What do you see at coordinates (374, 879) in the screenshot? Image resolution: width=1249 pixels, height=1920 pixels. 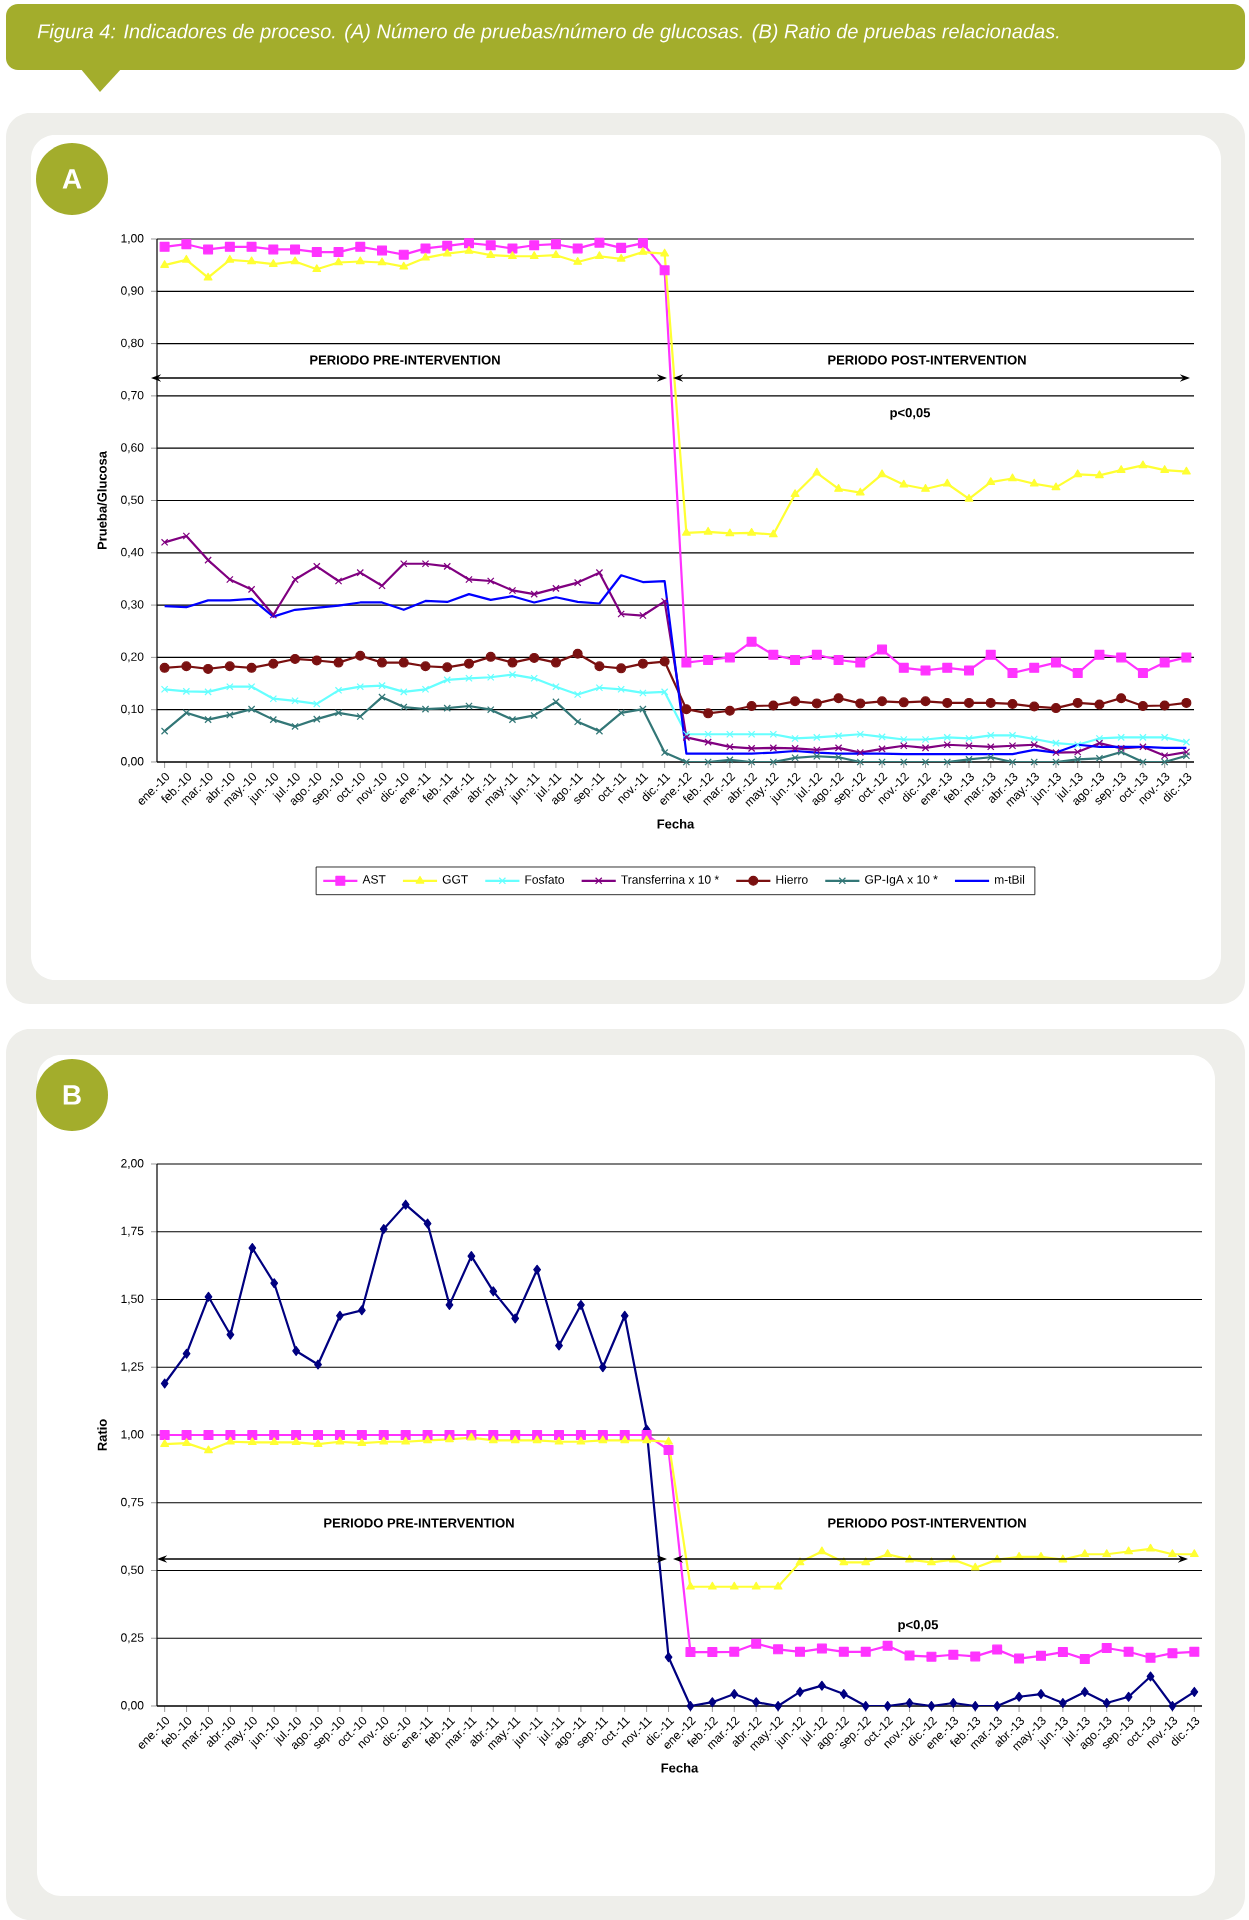 I see `legend-label: AST` at bounding box center [374, 879].